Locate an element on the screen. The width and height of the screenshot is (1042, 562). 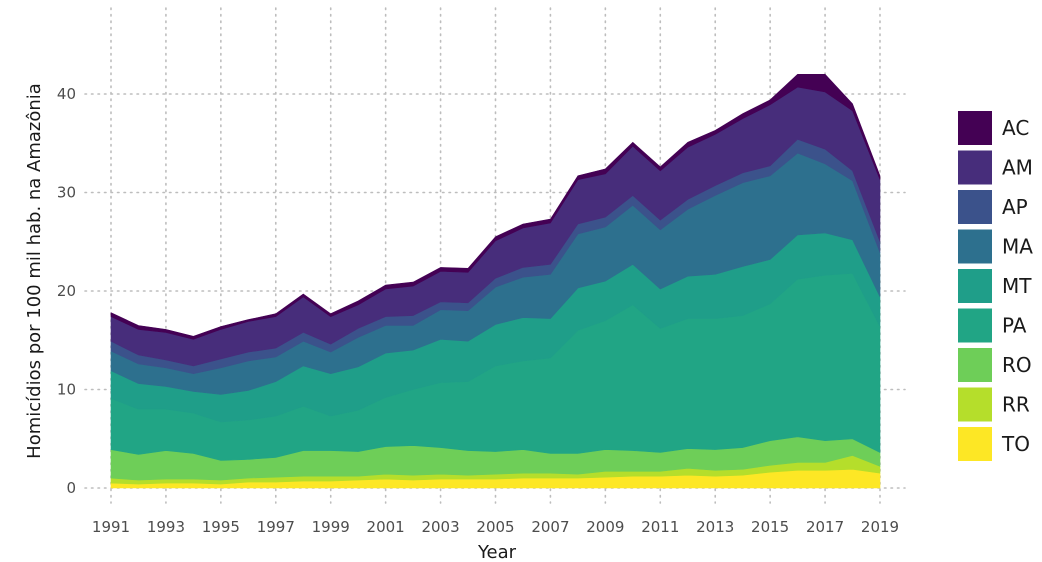
x-tick-label: 1993 is located at coordinates (166, 527).